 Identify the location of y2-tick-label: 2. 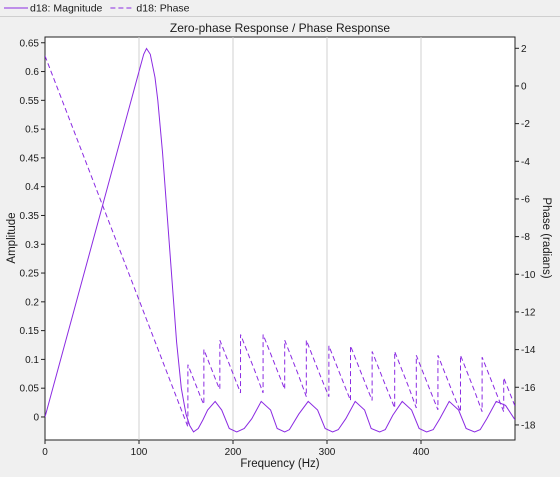
(524, 49).